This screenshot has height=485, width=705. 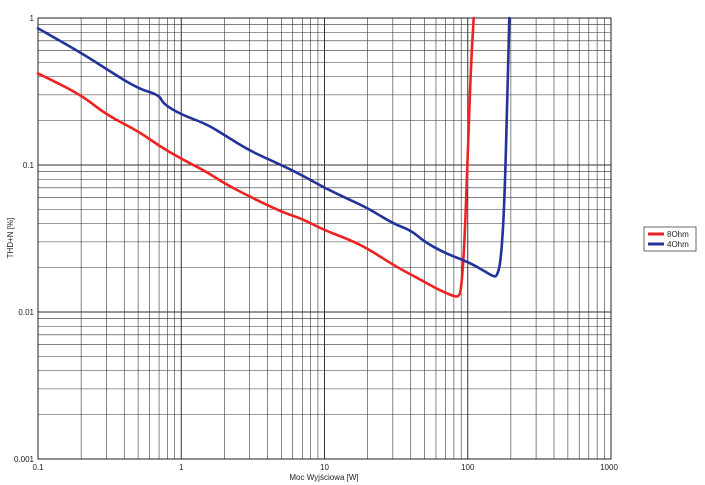 What do you see at coordinates (24, 459) in the screenshot?
I see `y-tick-label: 0.001` at bounding box center [24, 459].